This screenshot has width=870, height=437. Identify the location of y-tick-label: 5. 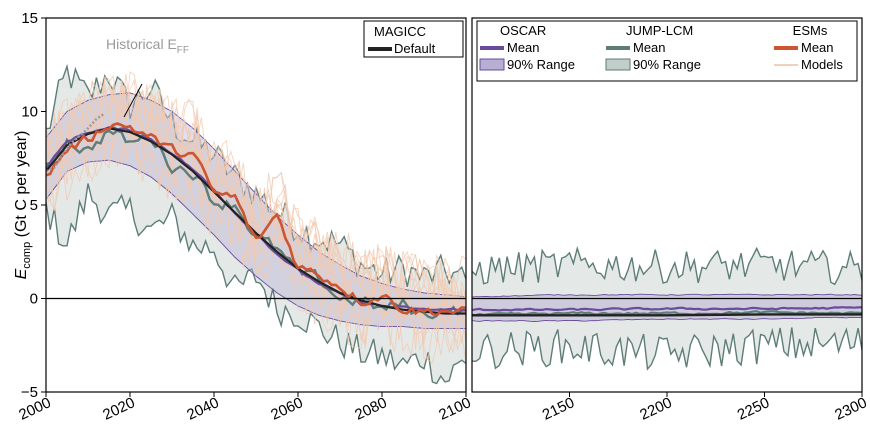
(34, 205).